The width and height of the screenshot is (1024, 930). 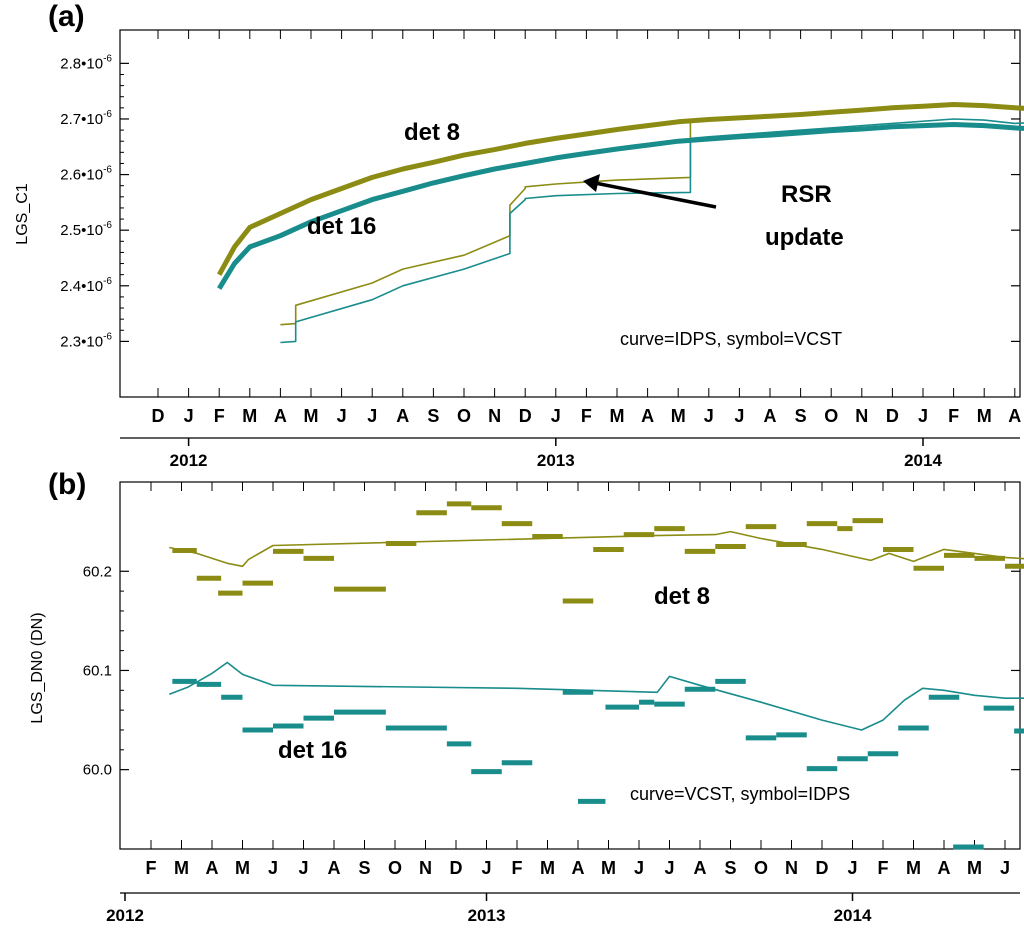 What do you see at coordinates (86, 174) in the screenshot?
I see `y-tick-label: 2.6•10-6` at bounding box center [86, 174].